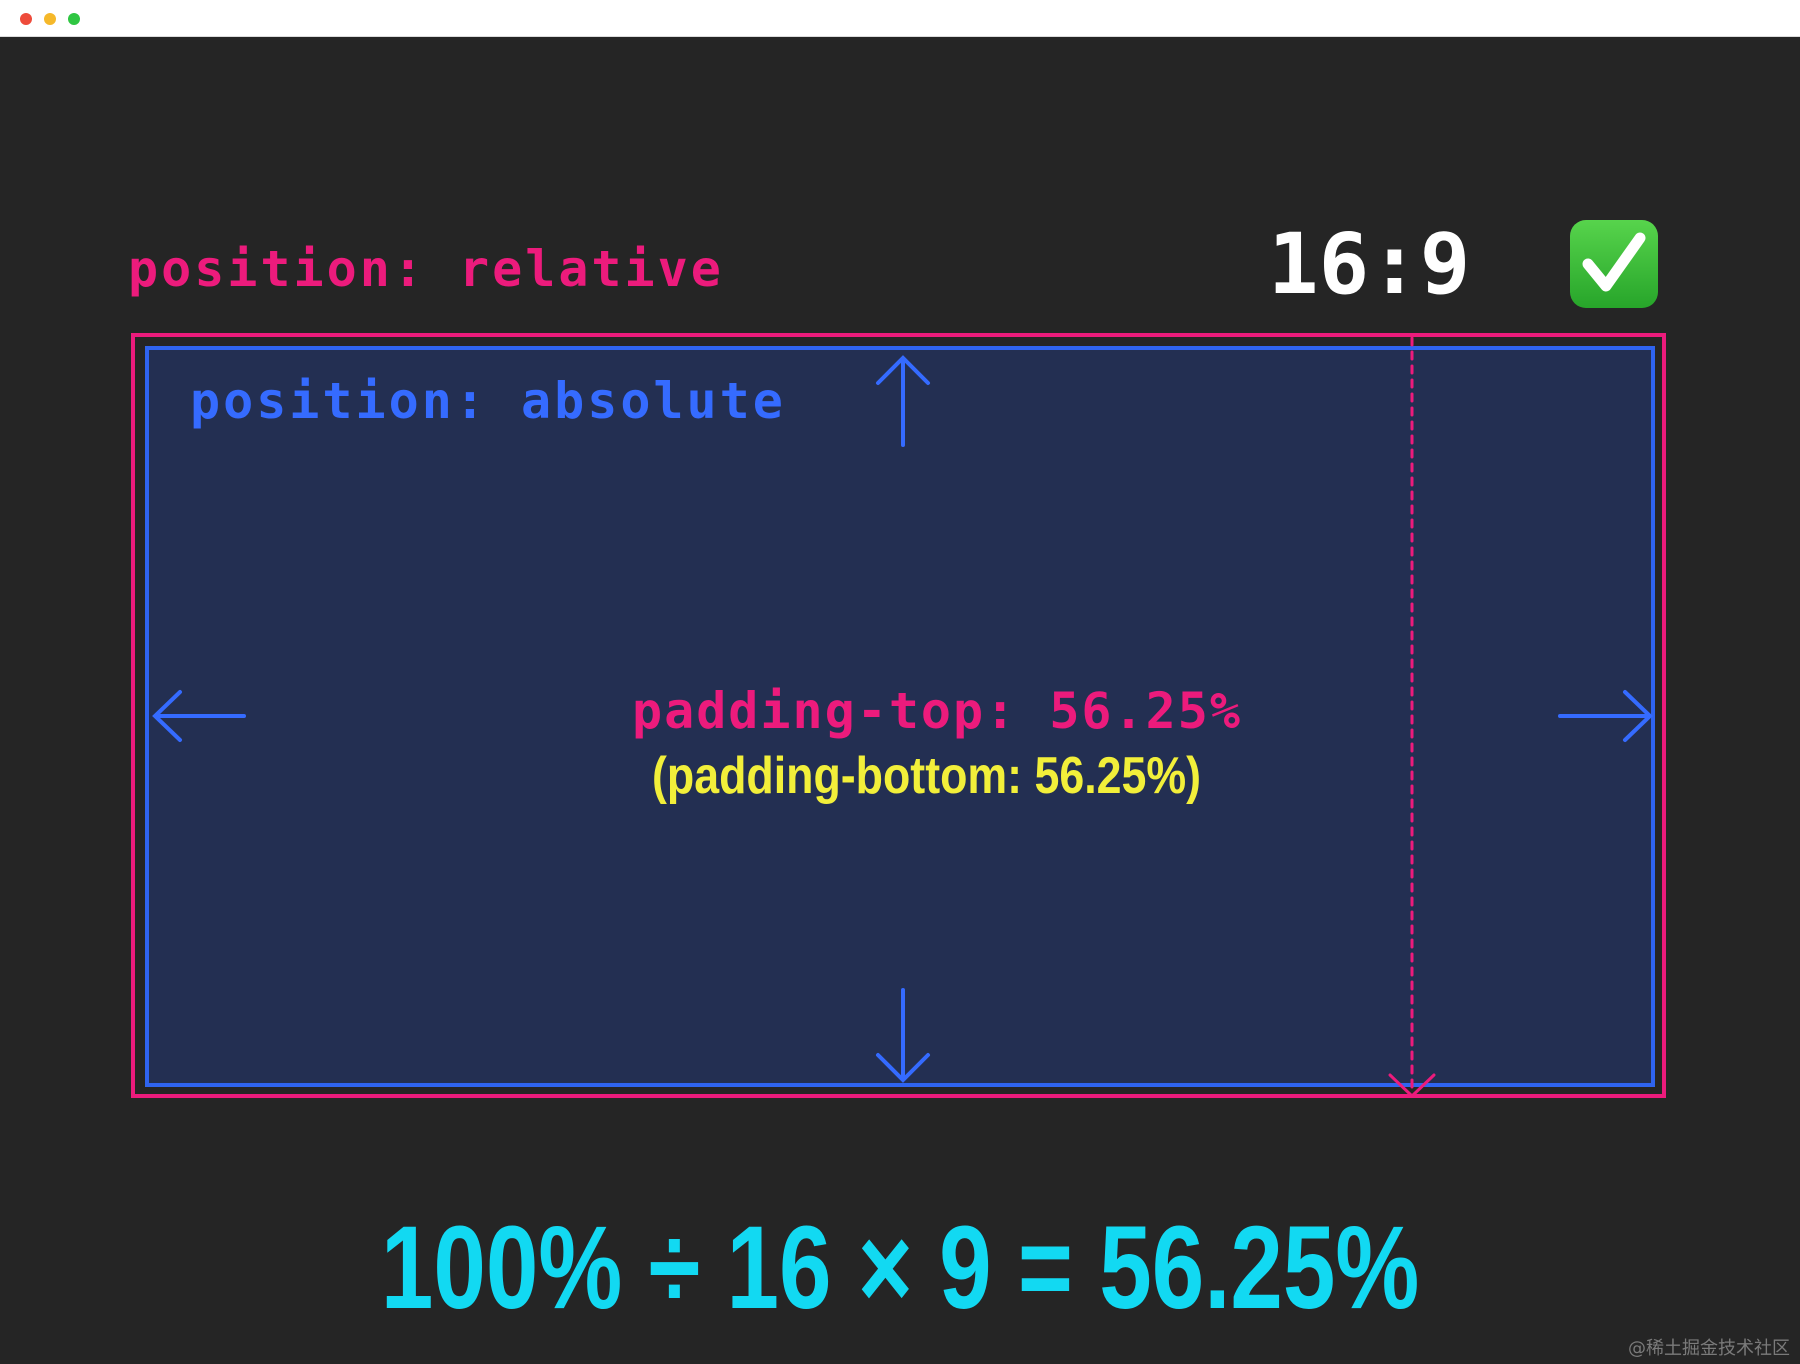  What do you see at coordinates (903, 1035) in the screenshot?
I see `down-arrow-icon` at bounding box center [903, 1035].